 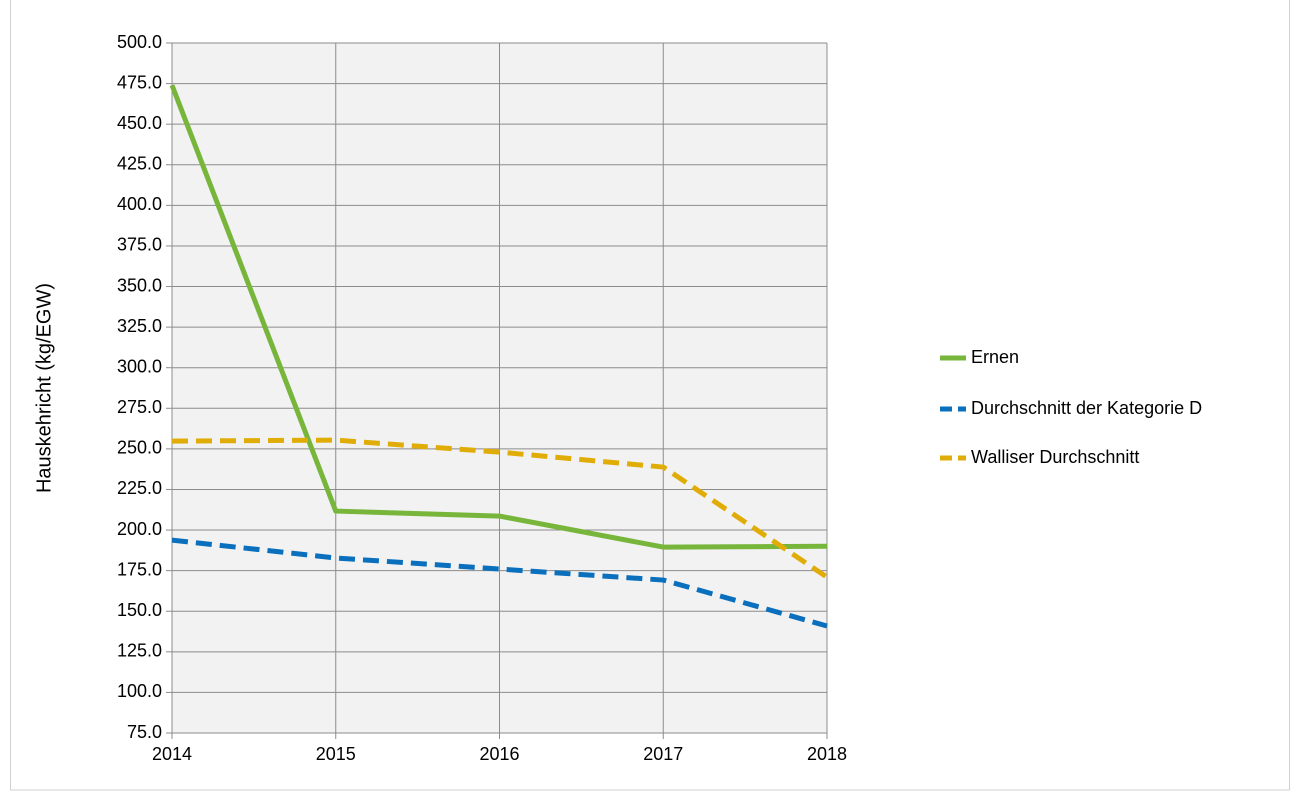 What do you see at coordinates (172, 754) in the screenshot?
I see `x-tick-label: 2014` at bounding box center [172, 754].